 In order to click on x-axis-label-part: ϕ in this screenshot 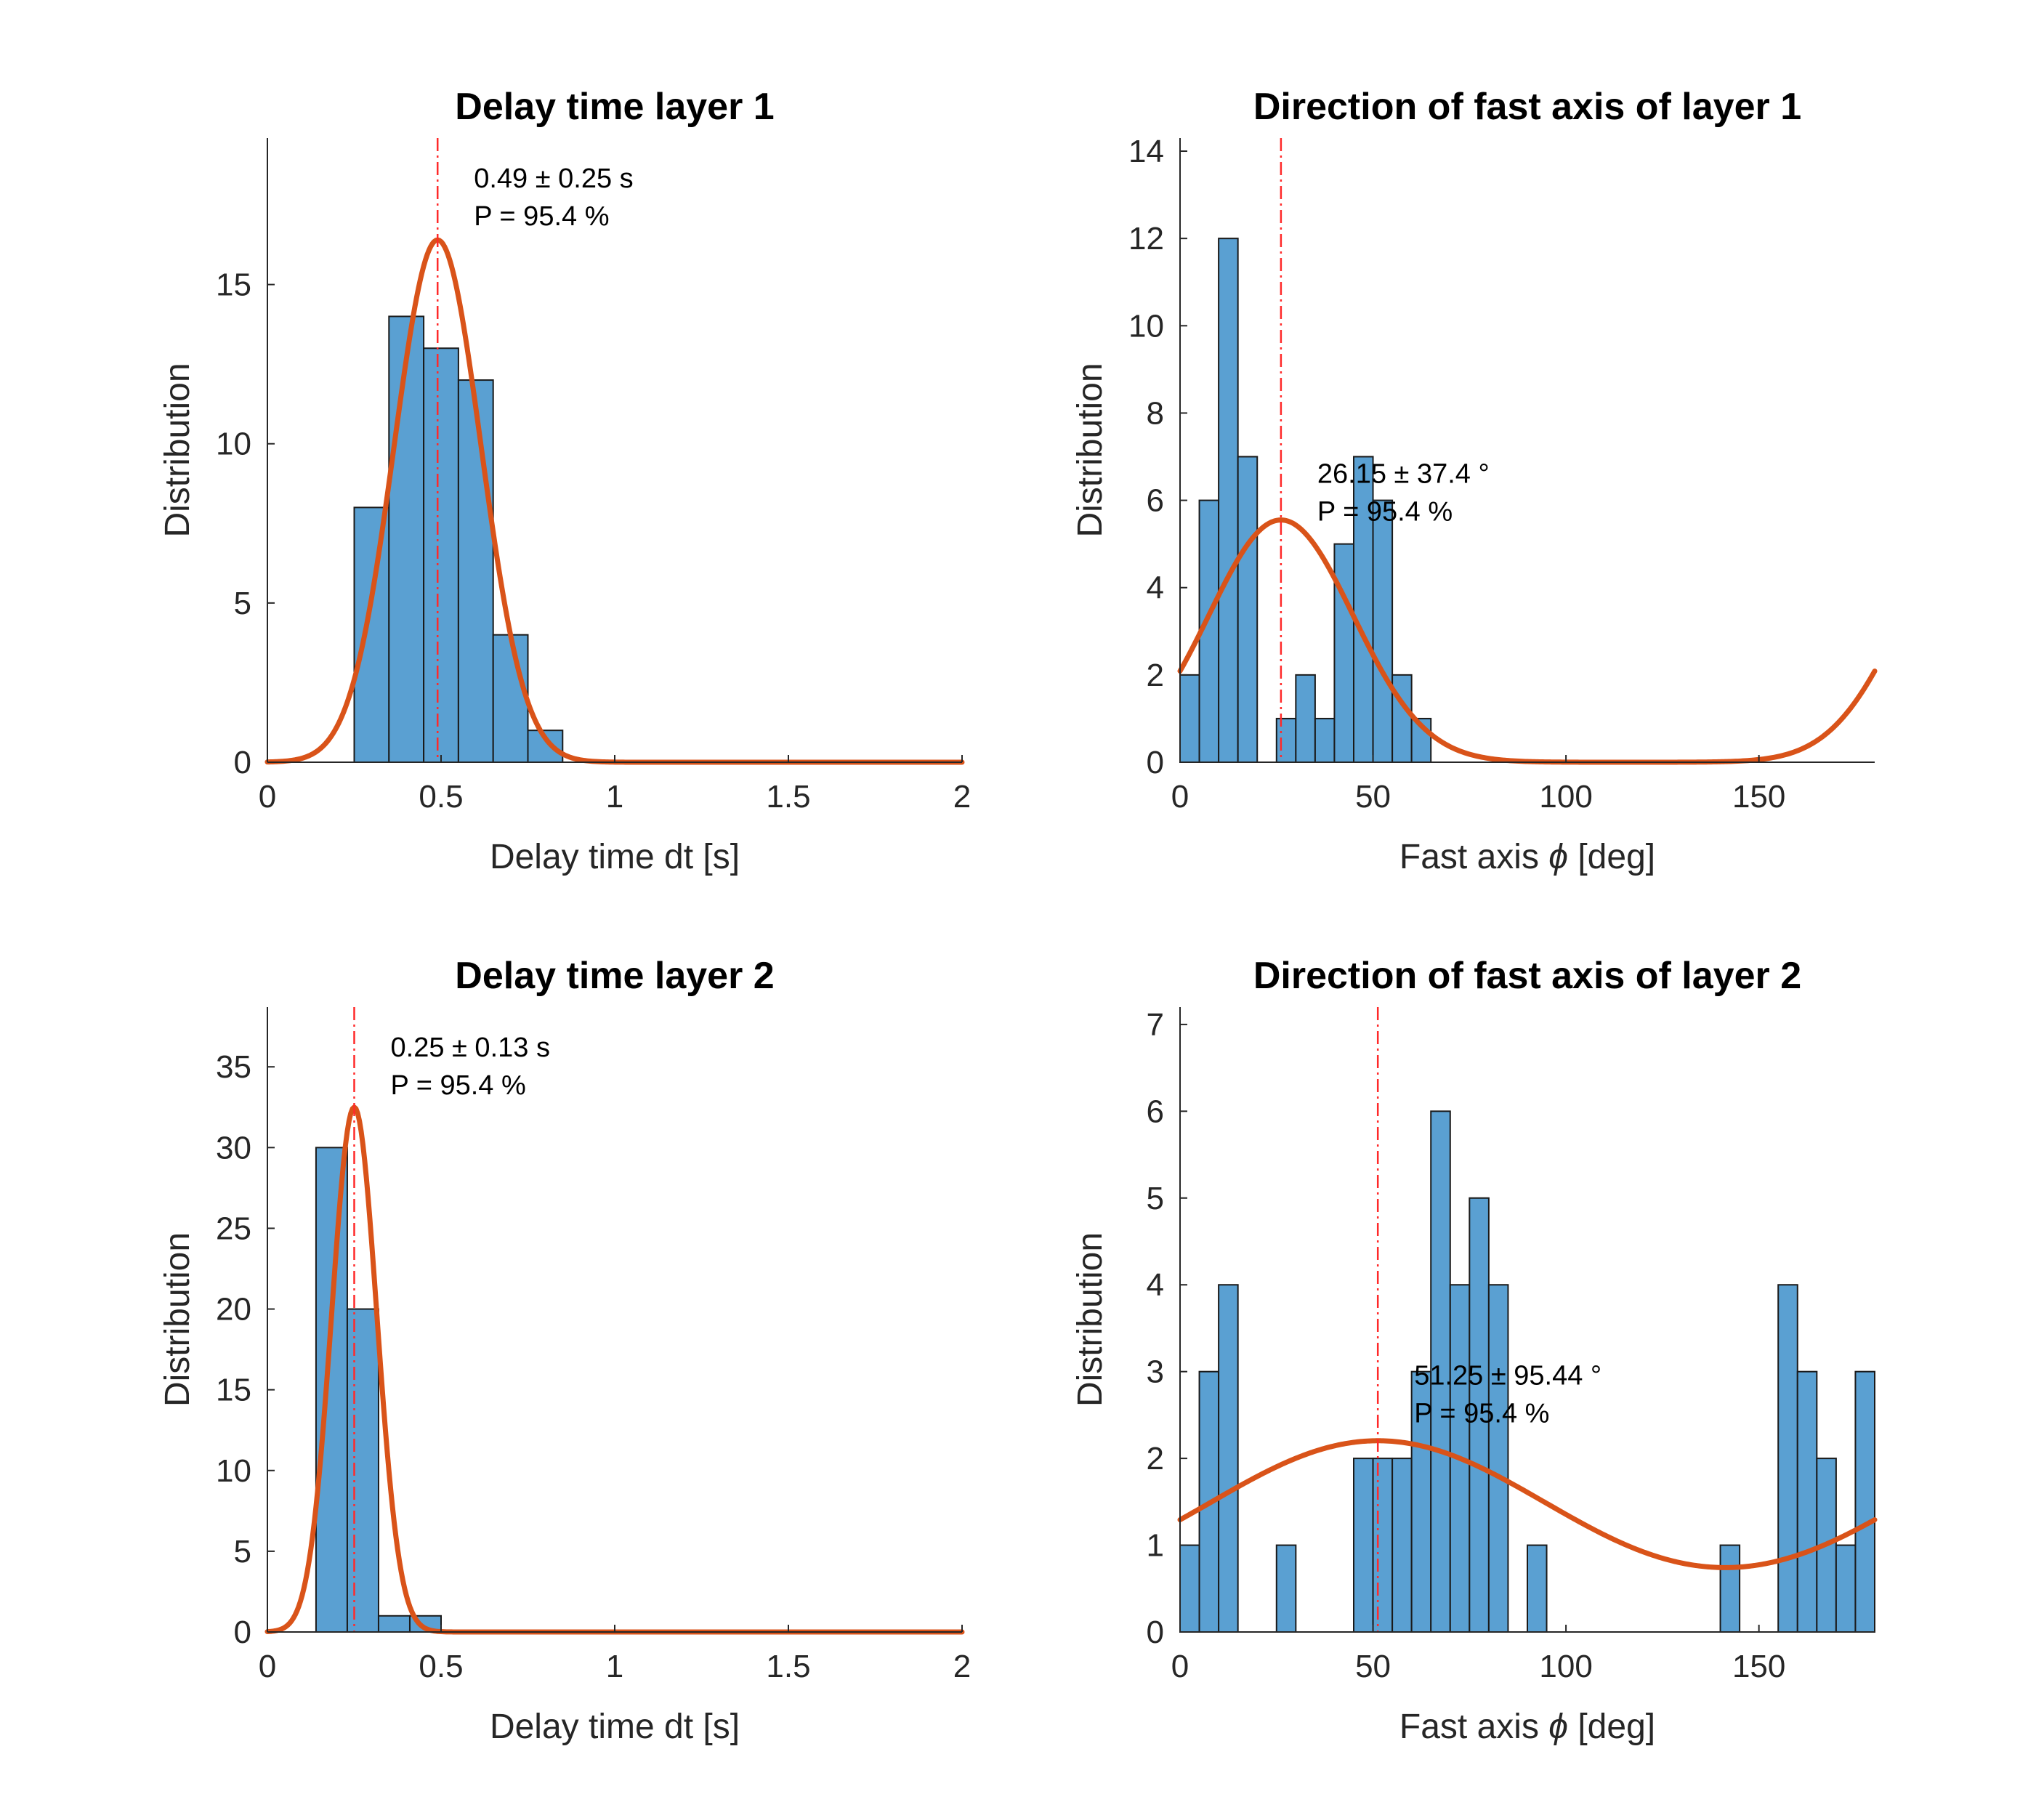, I will do `click(1558, 1727)`.